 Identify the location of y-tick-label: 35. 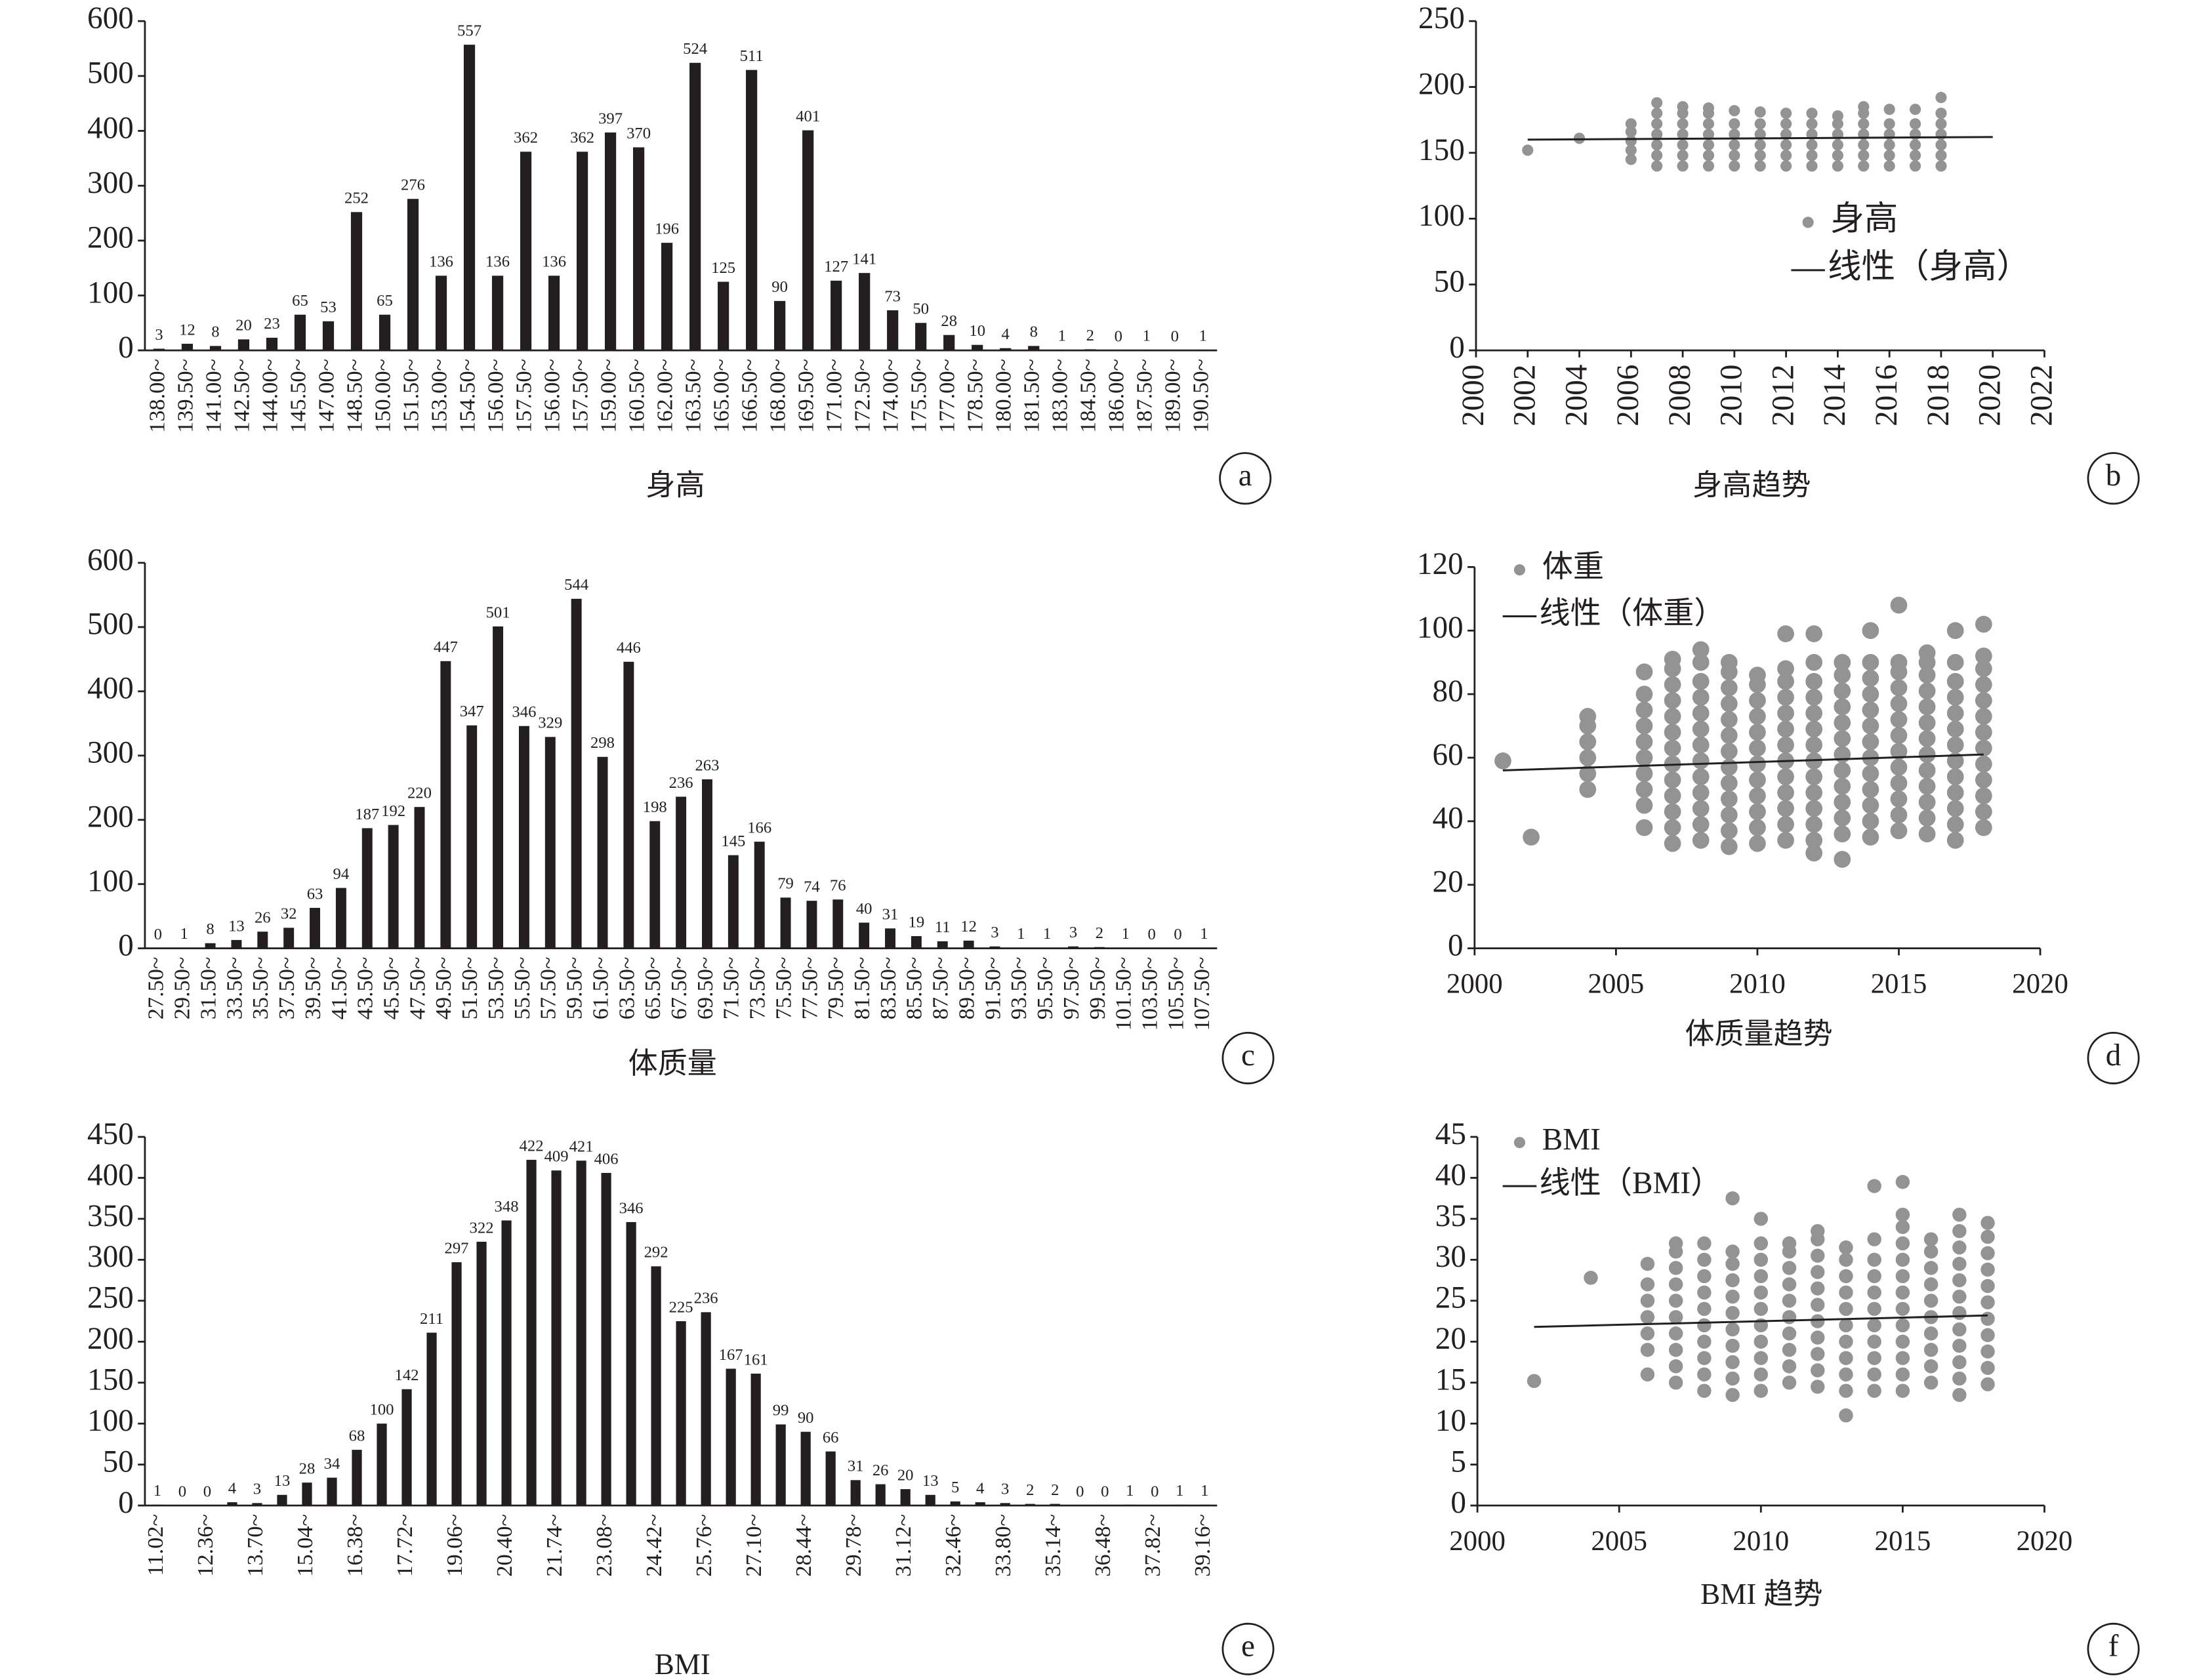
(1450, 1216).